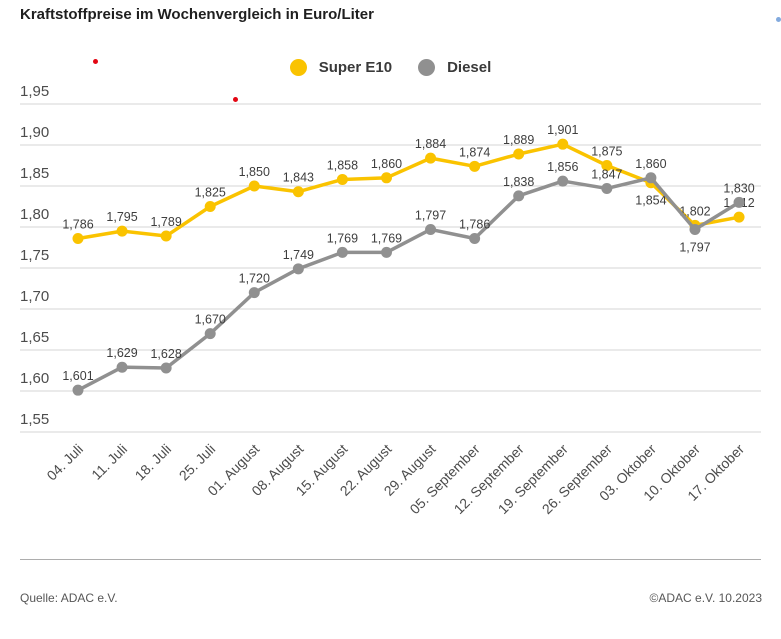 Image resolution: width=781 pixels, height=639 pixels. I want to click on data-label: 1,858, so click(342, 165).